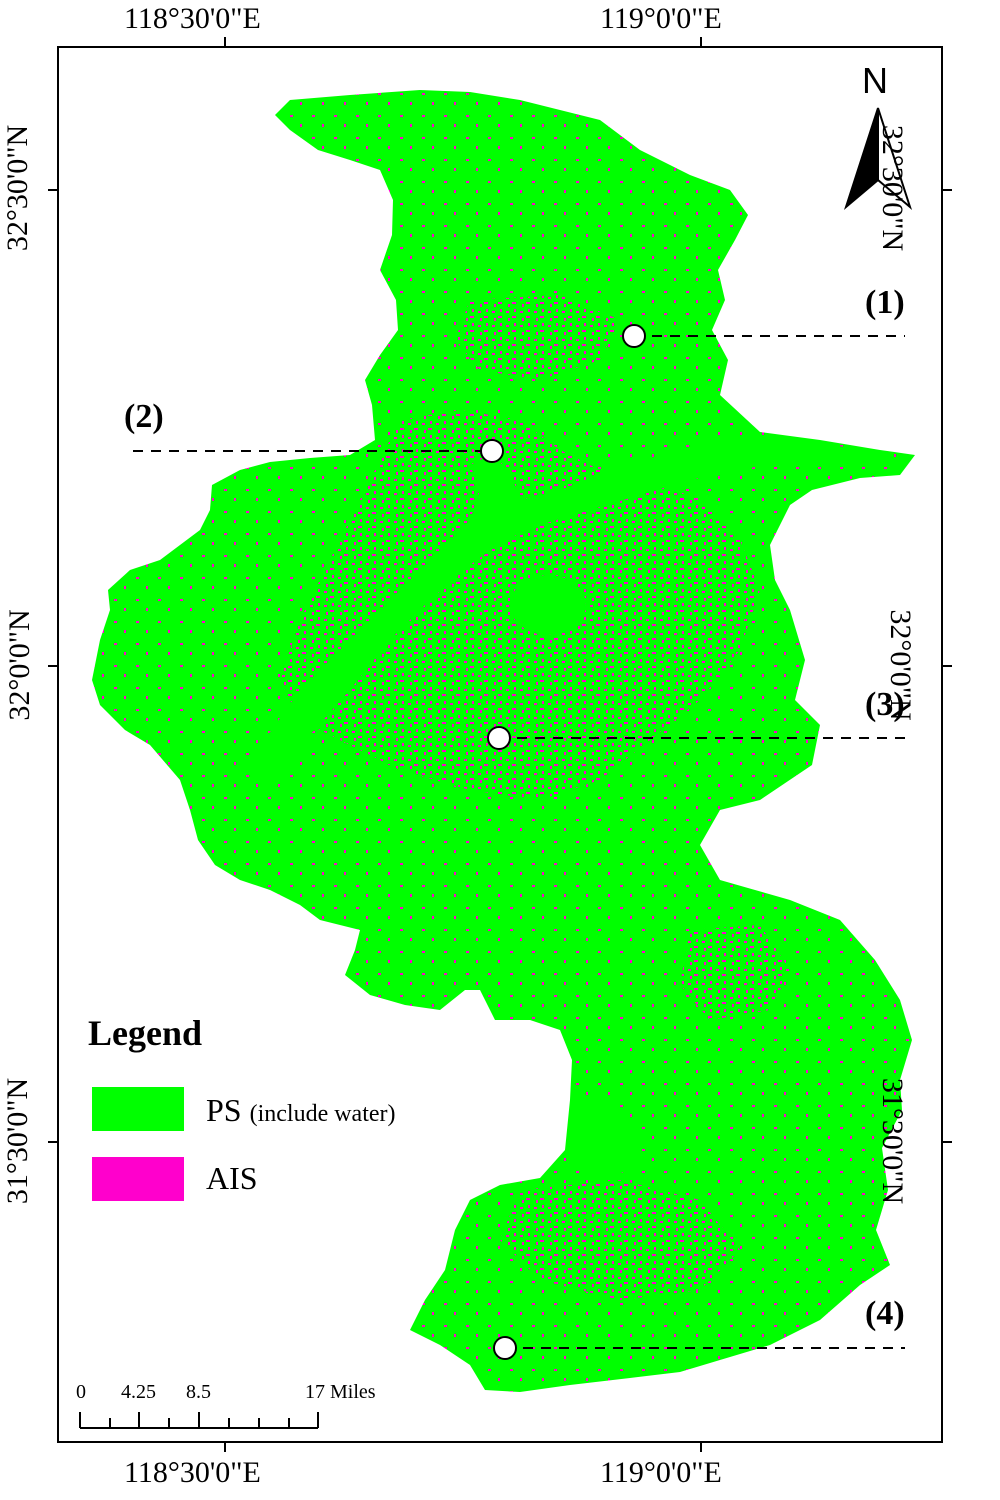 The height and width of the screenshot is (1500, 1000). I want to click on scale-tick-1: 4.25, so click(138, 1392).